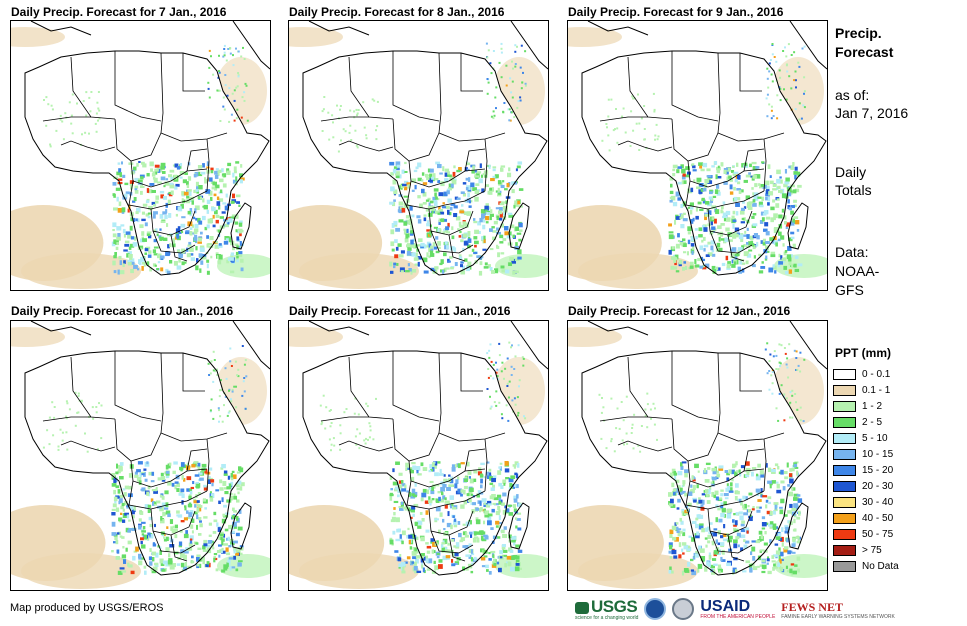  I want to click on sidebar-title-line1: Precip., so click(858, 33).